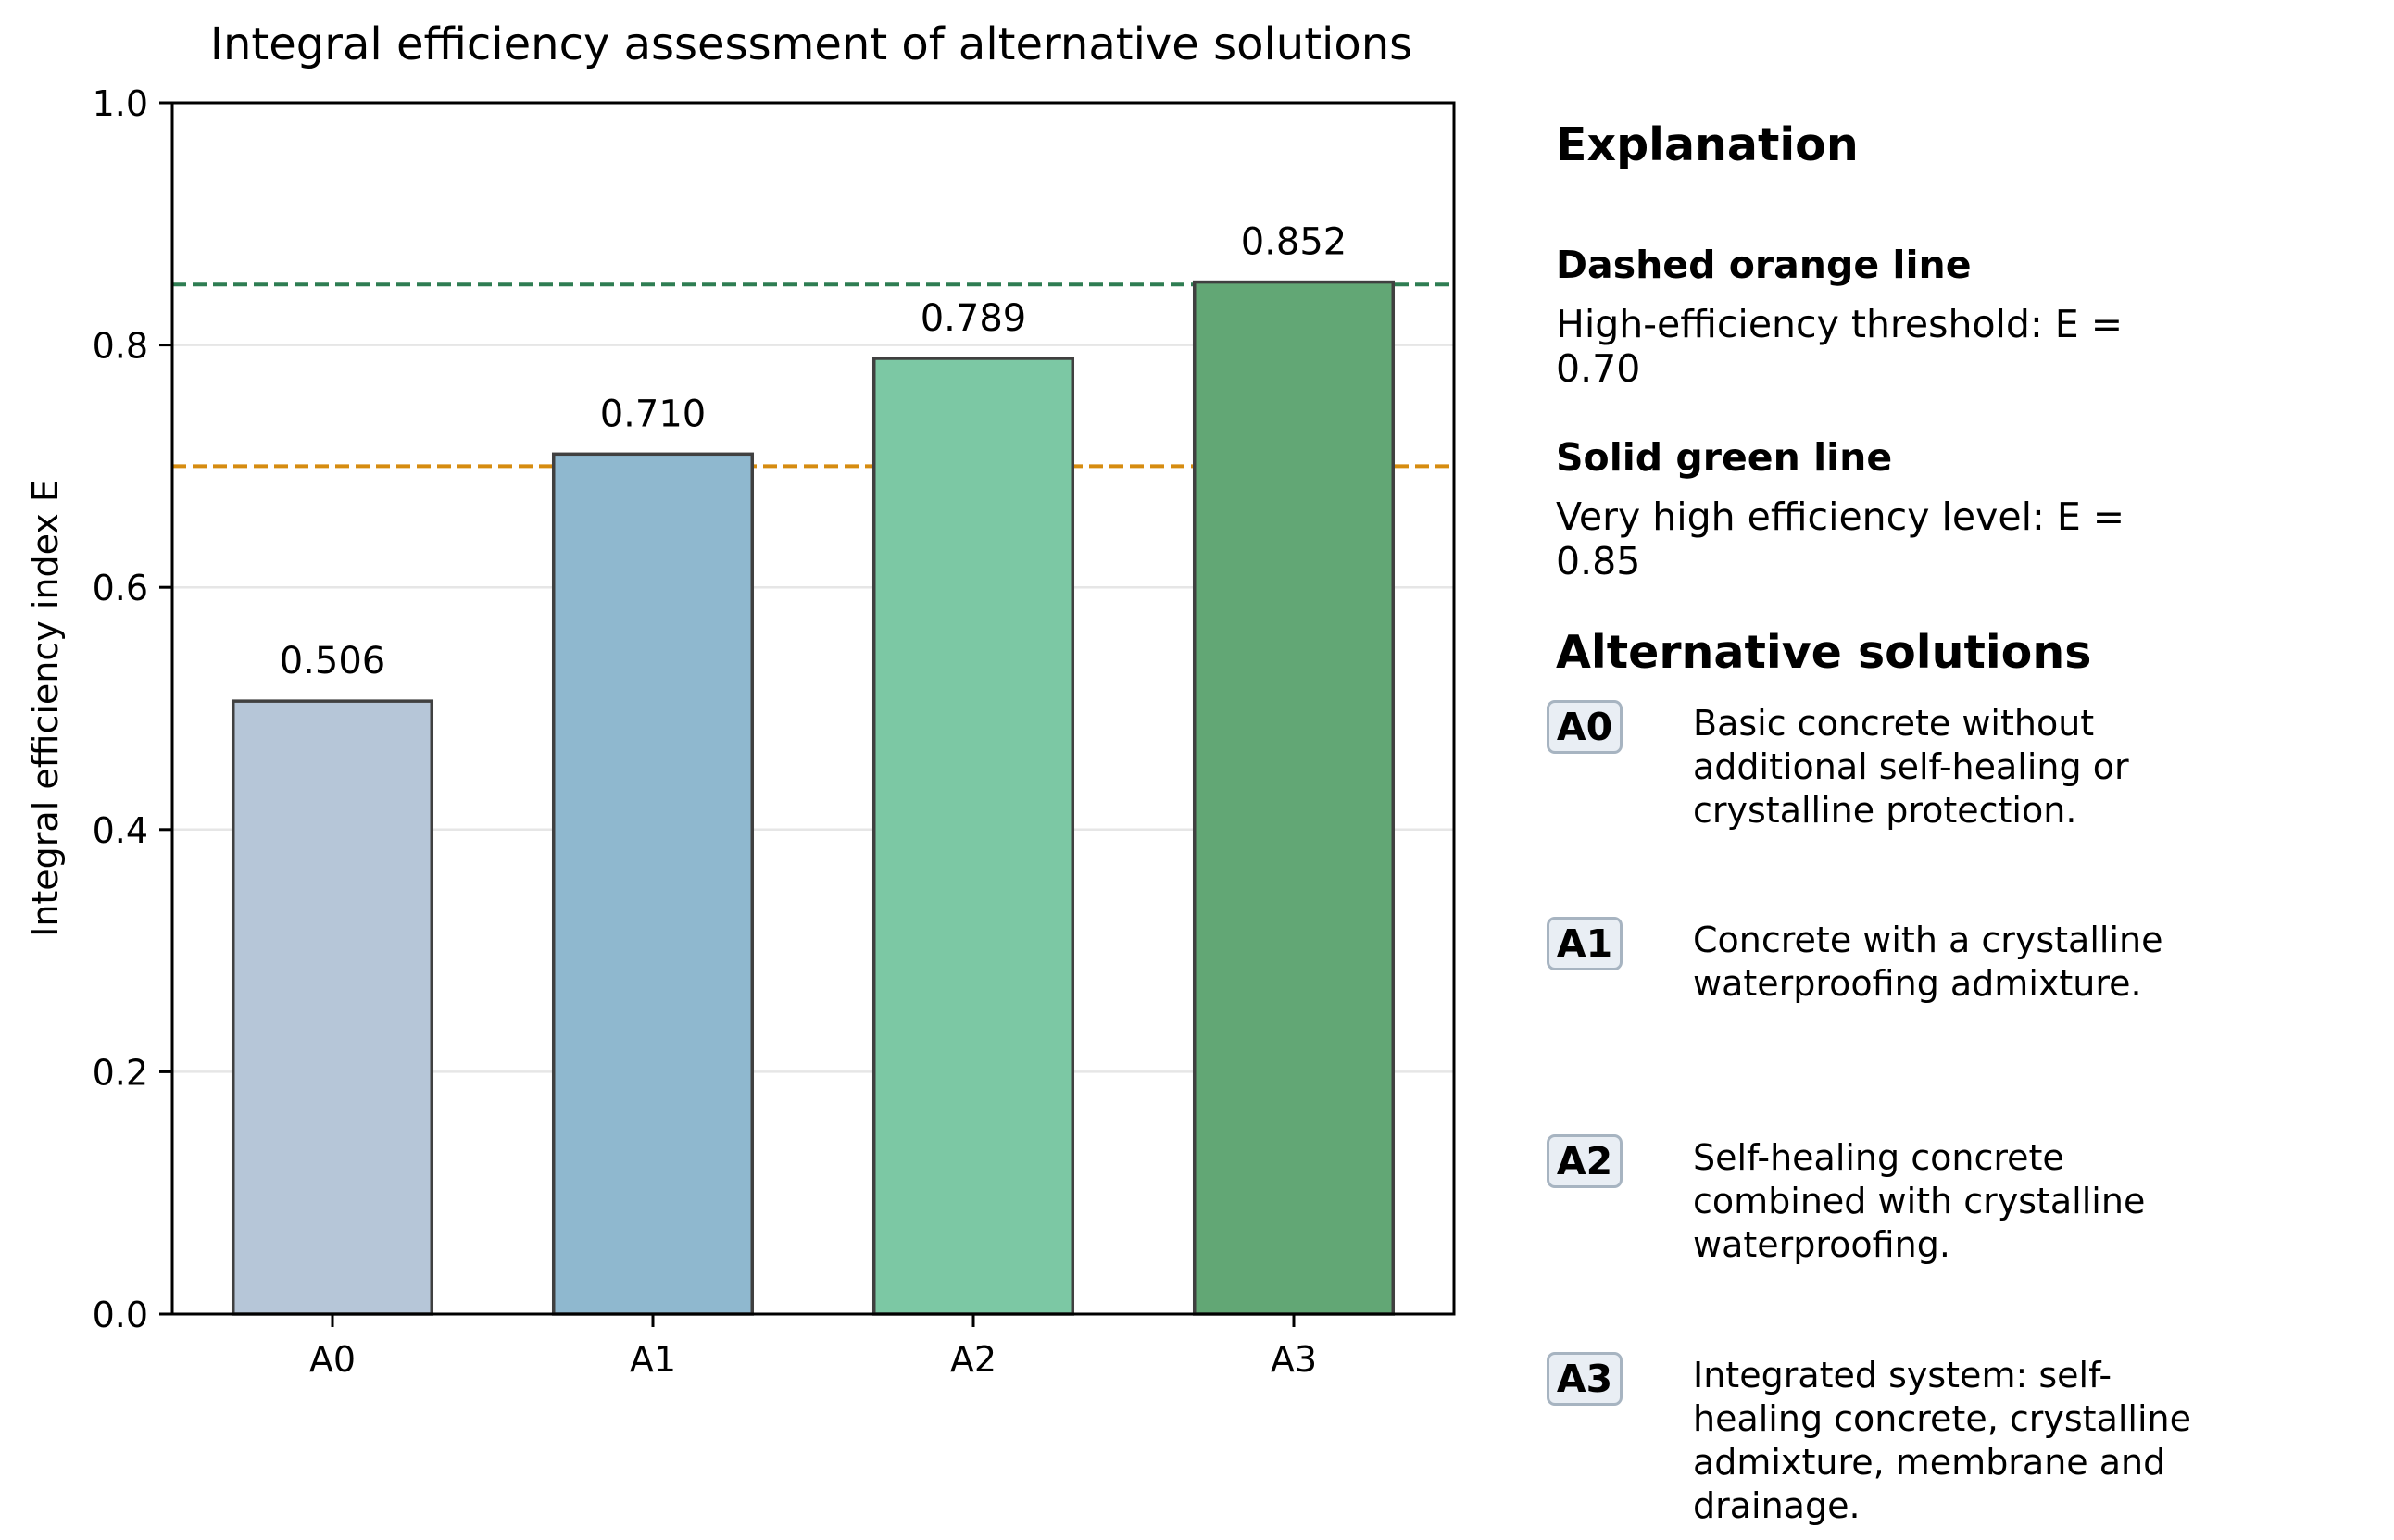  What do you see at coordinates (1294, 1359) in the screenshot?
I see `x-tick-label: A3` at bounding box center [1294, 1359].